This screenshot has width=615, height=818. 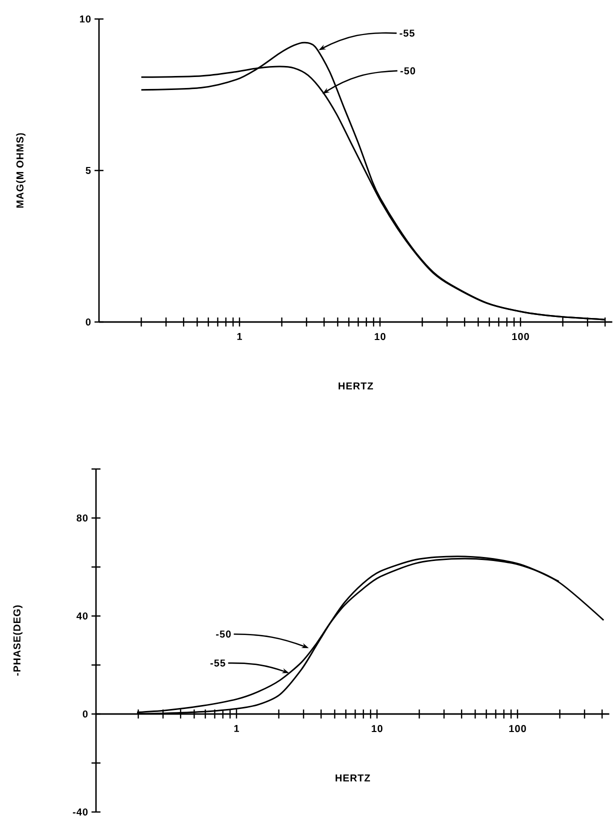 What do you see at coordinates (21, 170) in the screenshot?
I see `y-axis-title: MAG(M OHMS)` at bounding box center [21, 170].